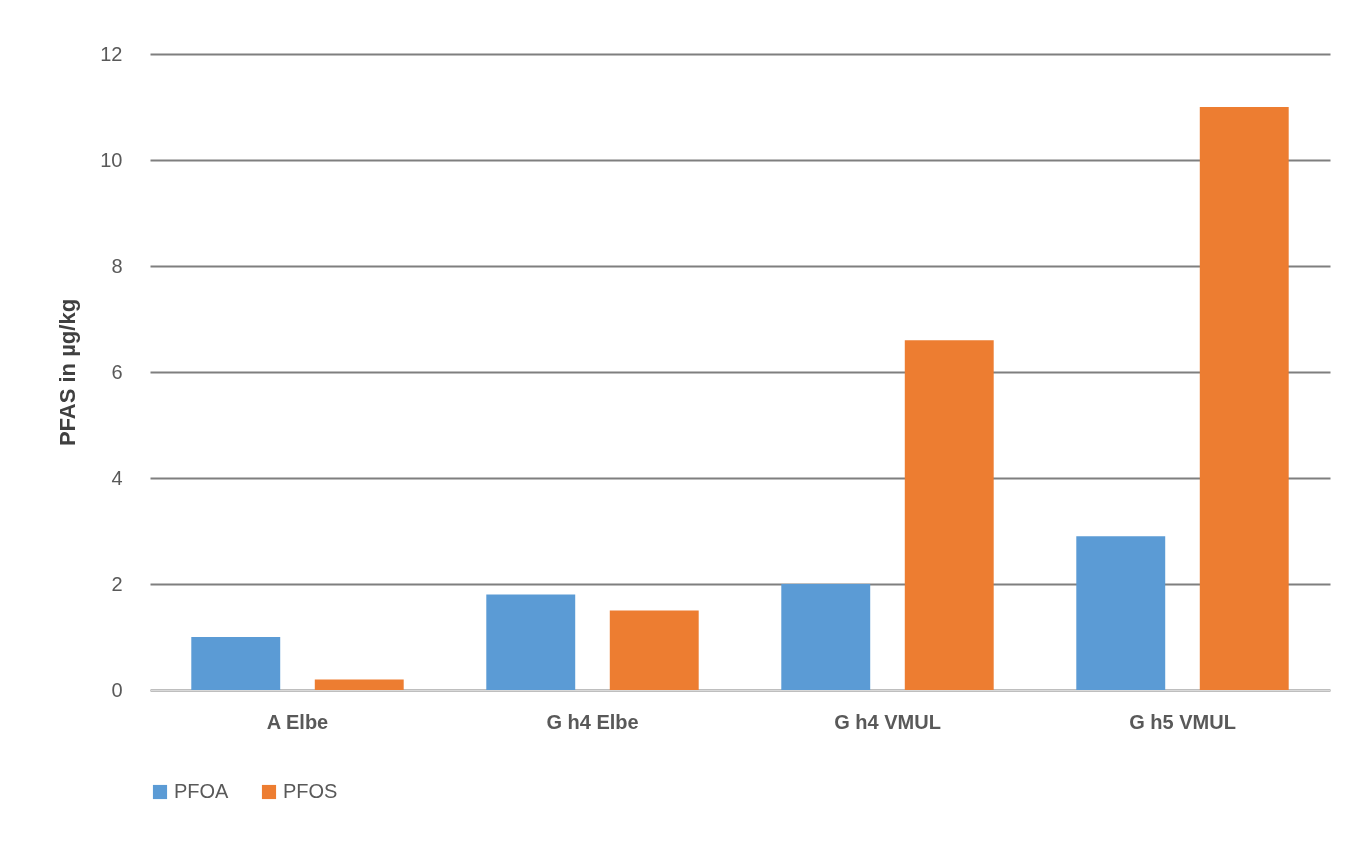 This screenshot has height=848, width=1358. Describe the element at coordinates (117, 583) in the screenshot. I see `y-tick-label: 2` at that location.